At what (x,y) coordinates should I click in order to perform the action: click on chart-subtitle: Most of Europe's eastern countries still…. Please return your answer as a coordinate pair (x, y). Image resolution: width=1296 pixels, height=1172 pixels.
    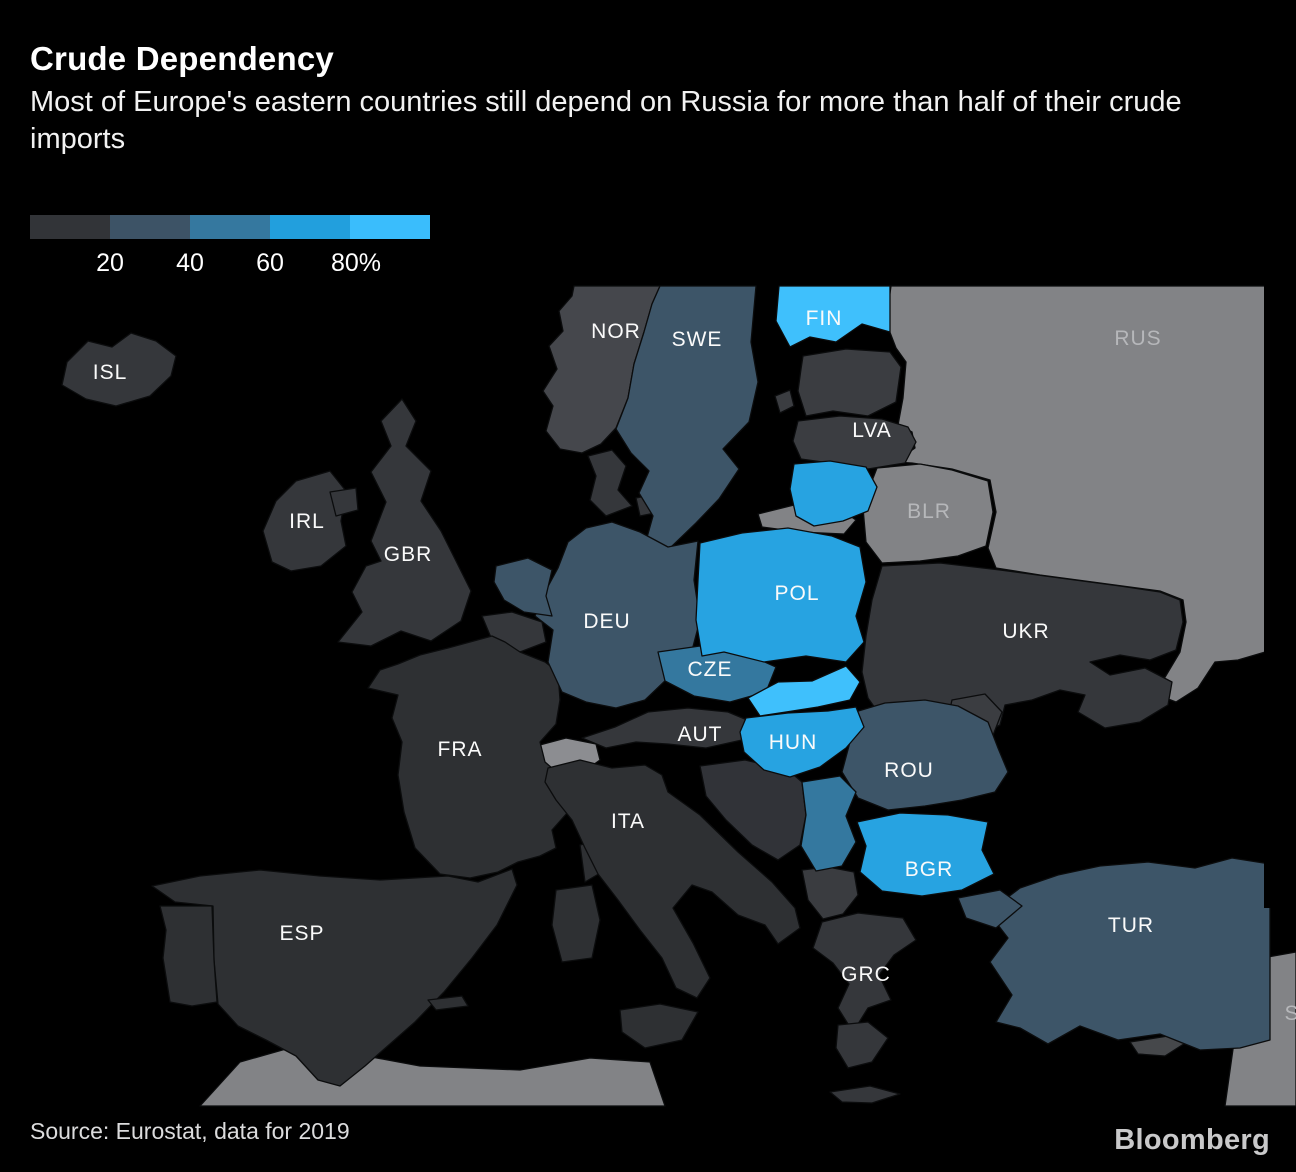
    Looking at the image, I should click on (606, 120).